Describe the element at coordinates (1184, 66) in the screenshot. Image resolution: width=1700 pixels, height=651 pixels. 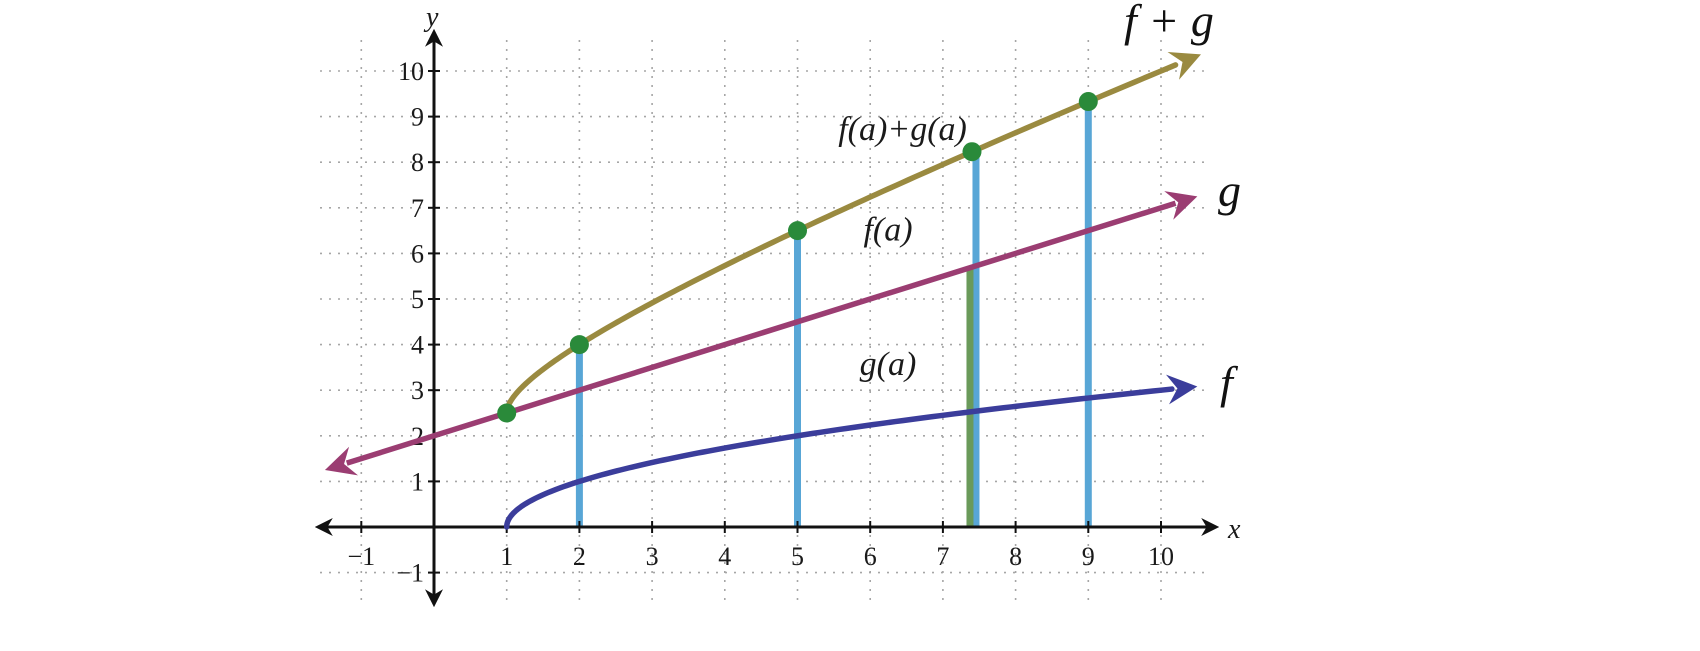
I see `series-f-plus-g-arrowhead` at that location.